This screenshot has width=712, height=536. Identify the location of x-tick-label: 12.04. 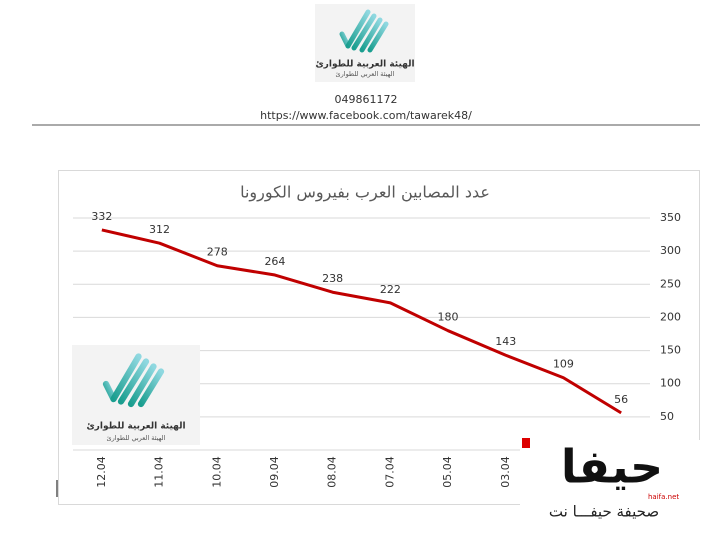
(101, 472).